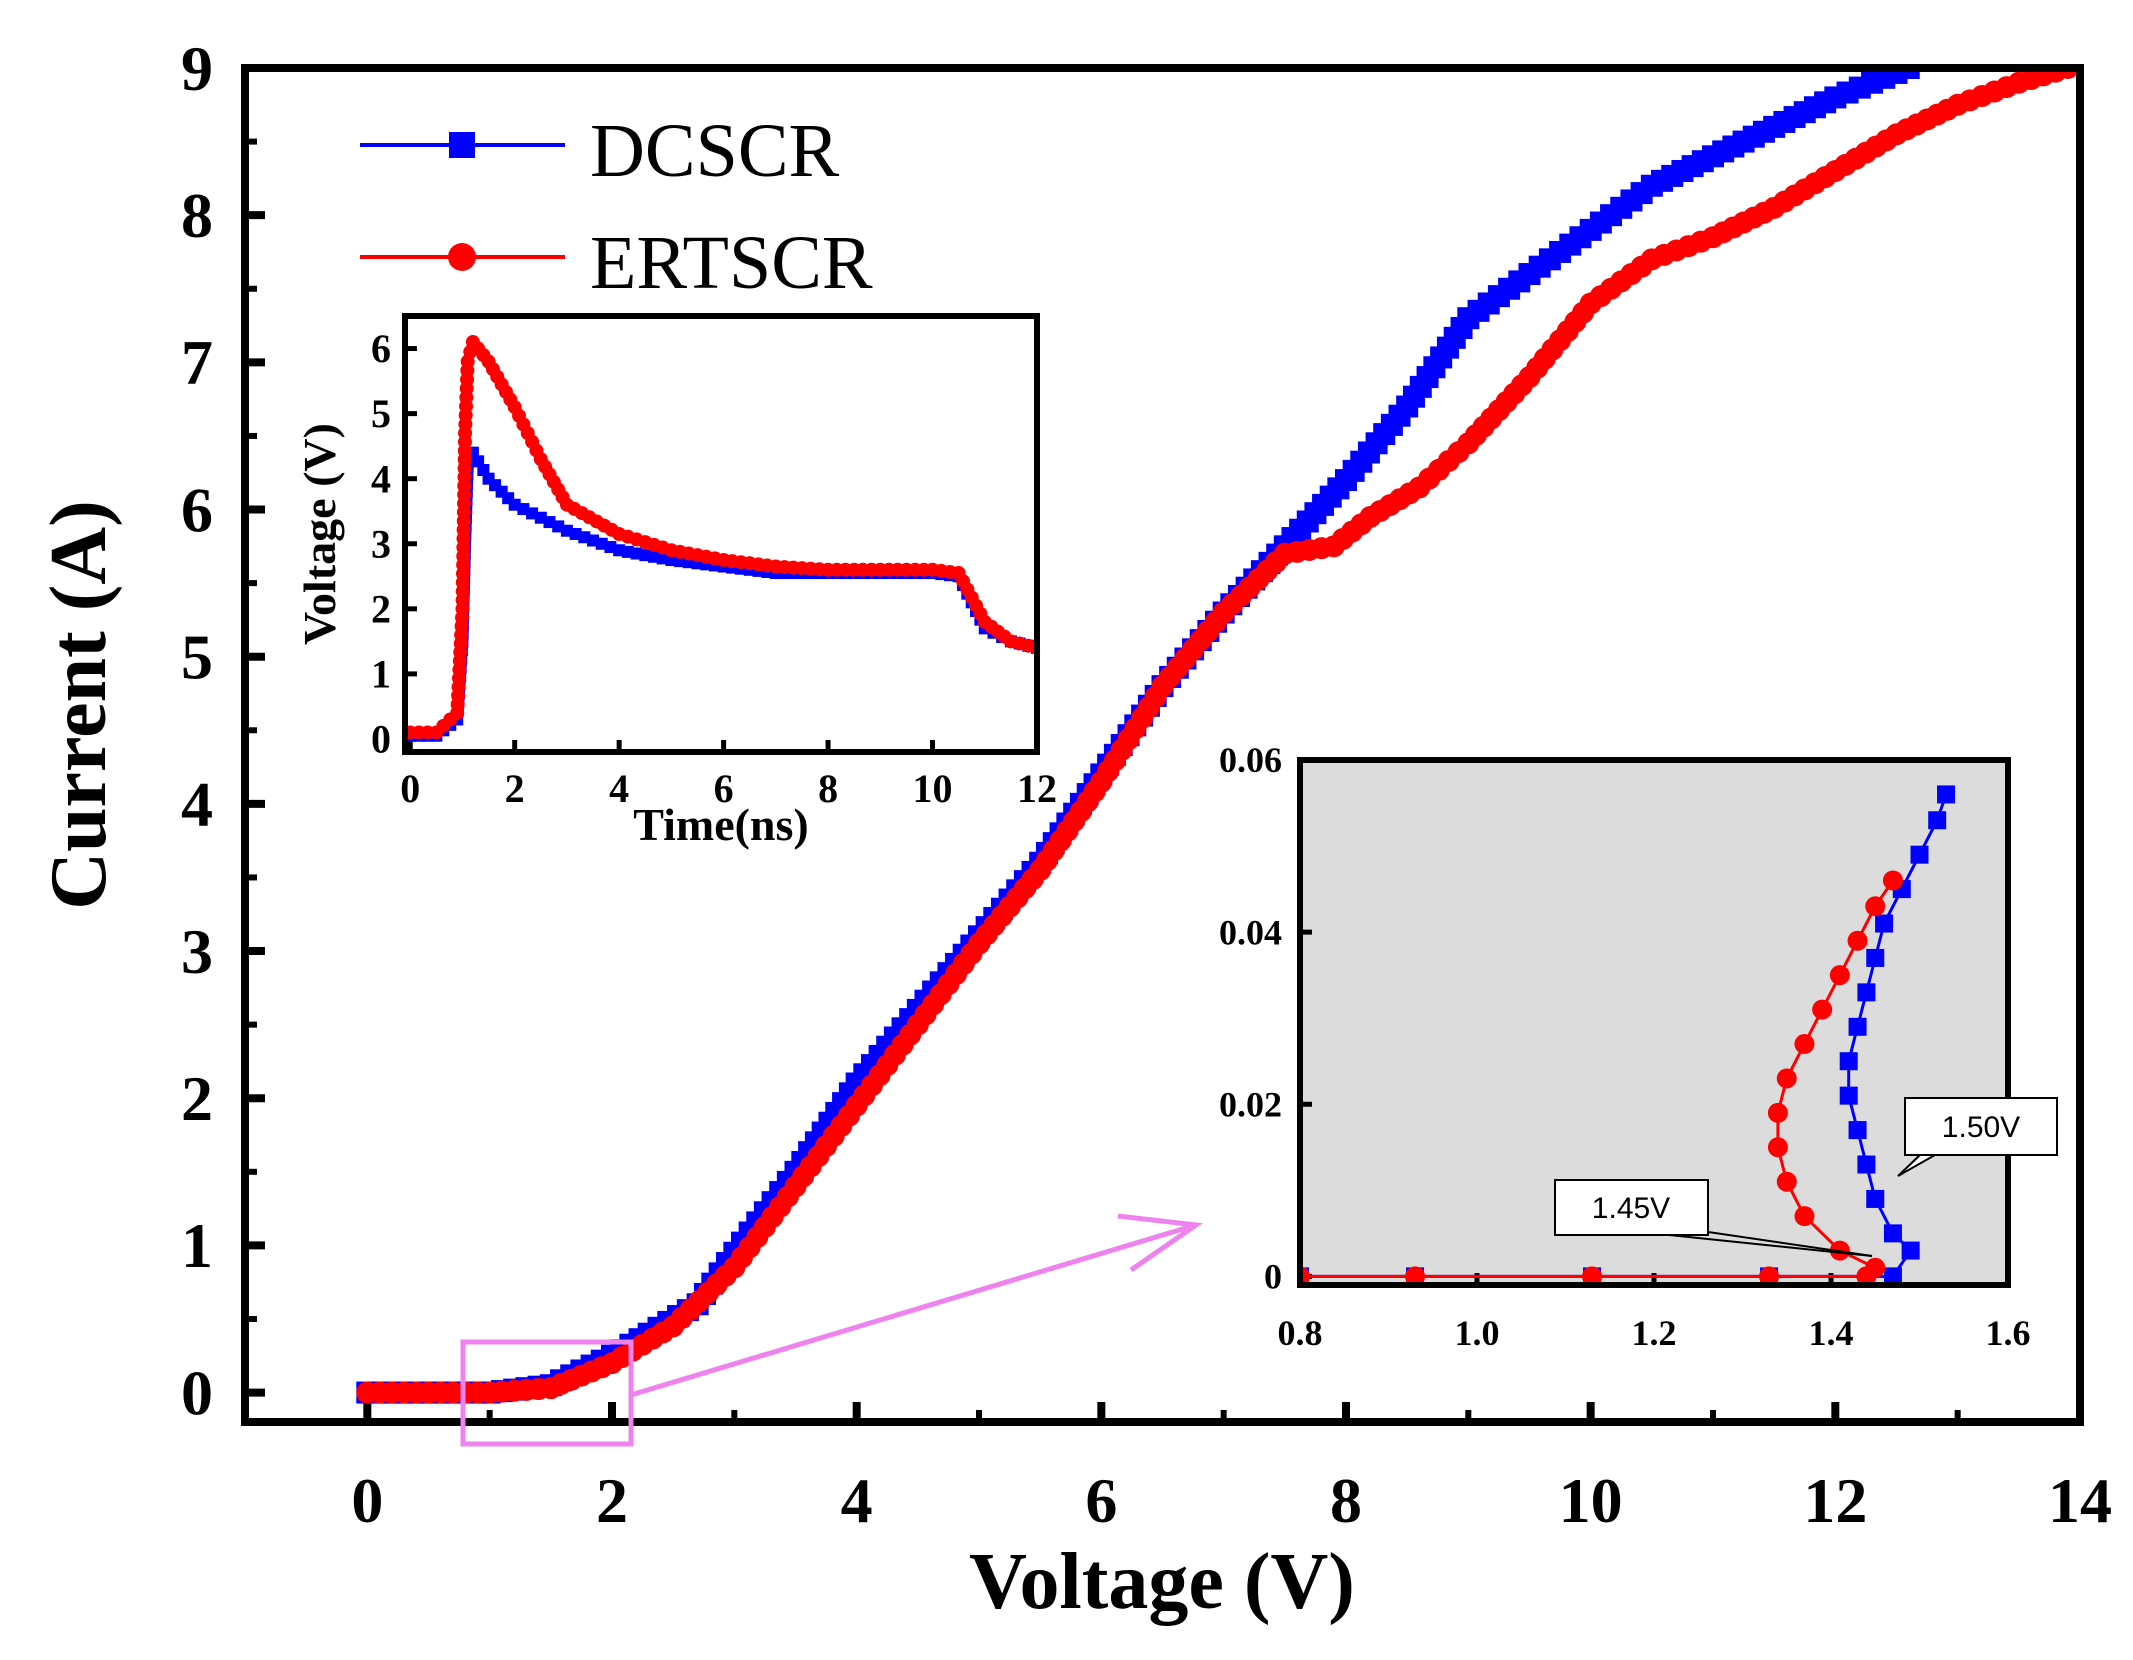  I want to click on y-tick-label: 8, so click(197, 215).